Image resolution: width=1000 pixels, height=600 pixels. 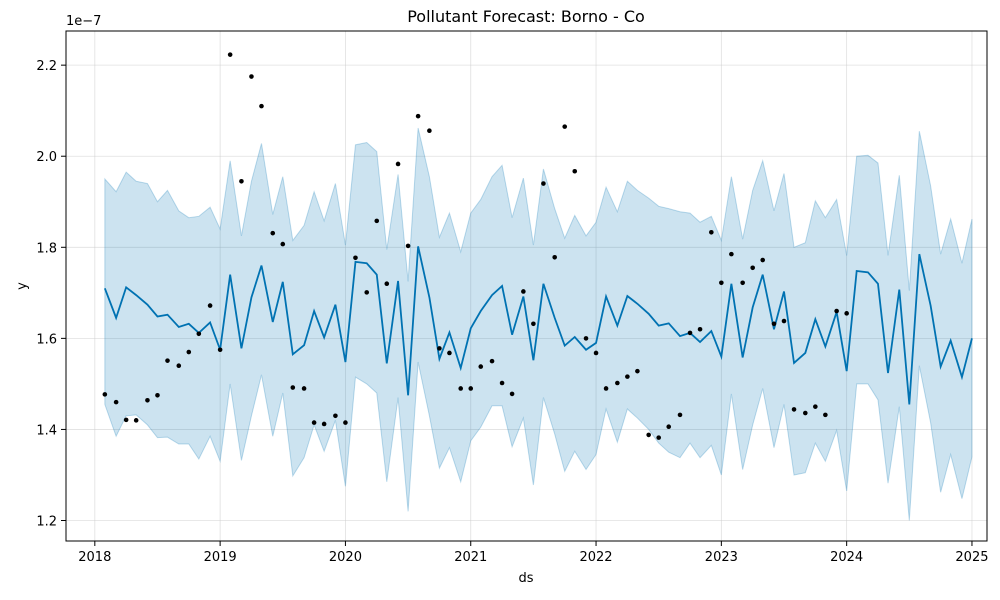 What do you see at coordinates (525, 578) in the screenshot?
I see `x-axis-label: ds` at bounding box center [525, 578].